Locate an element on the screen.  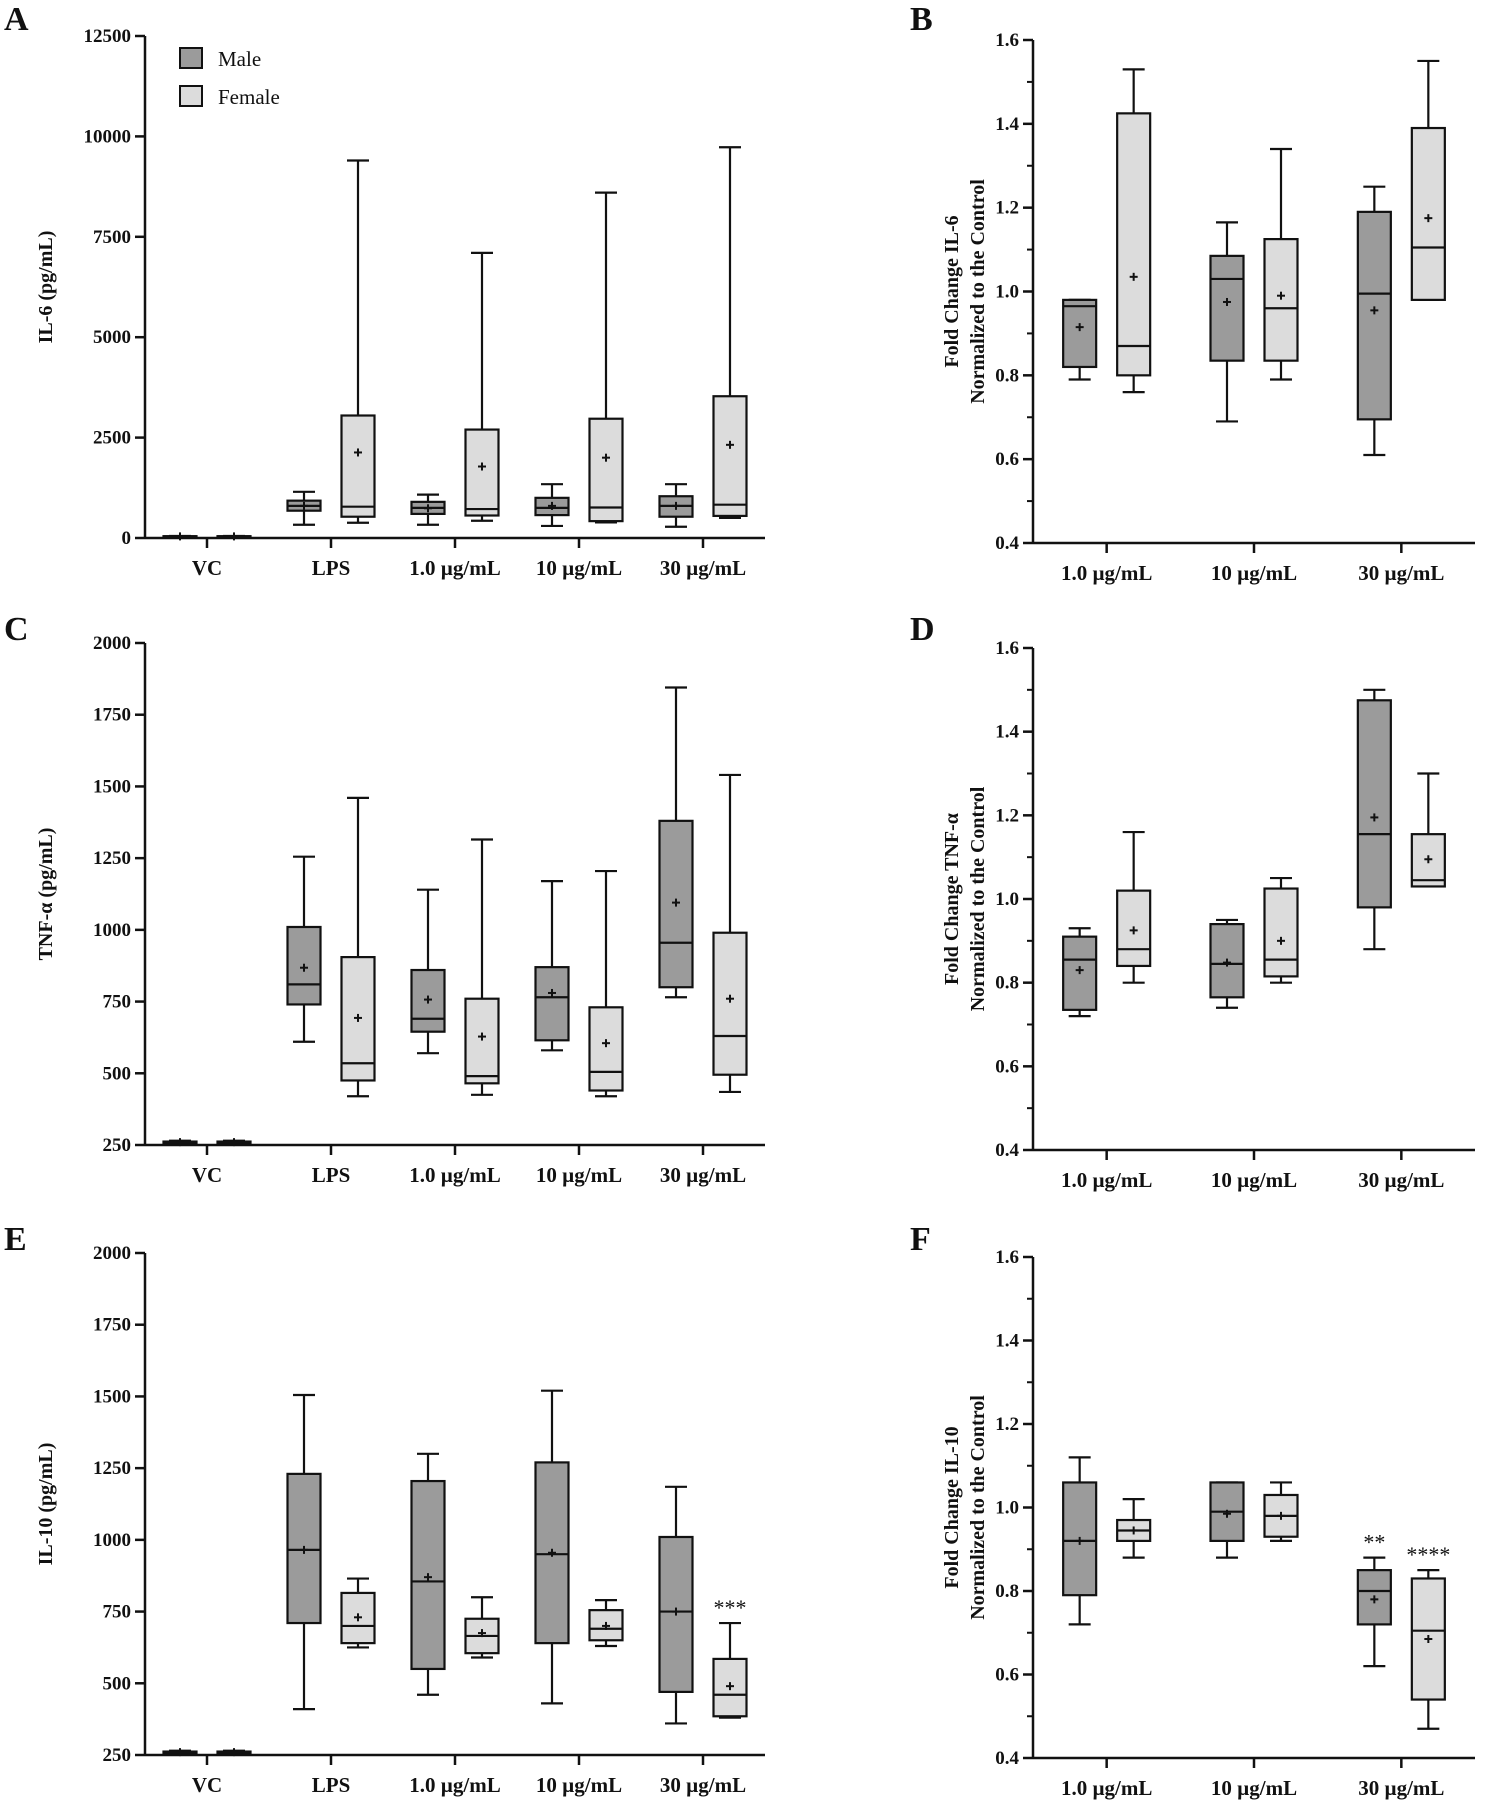
y-tick-label: 250 is located at coordinates (117, 1145).